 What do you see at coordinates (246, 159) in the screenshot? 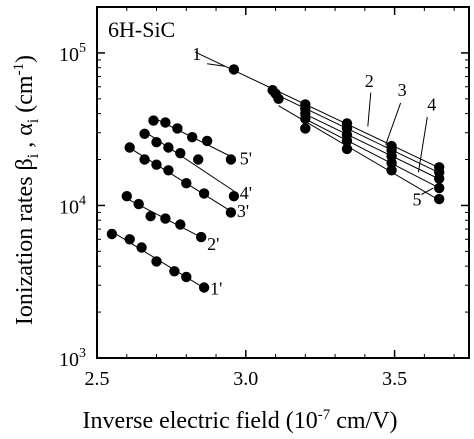
I see `annotation-label-10: 5'` at bounding box center [246, 159].